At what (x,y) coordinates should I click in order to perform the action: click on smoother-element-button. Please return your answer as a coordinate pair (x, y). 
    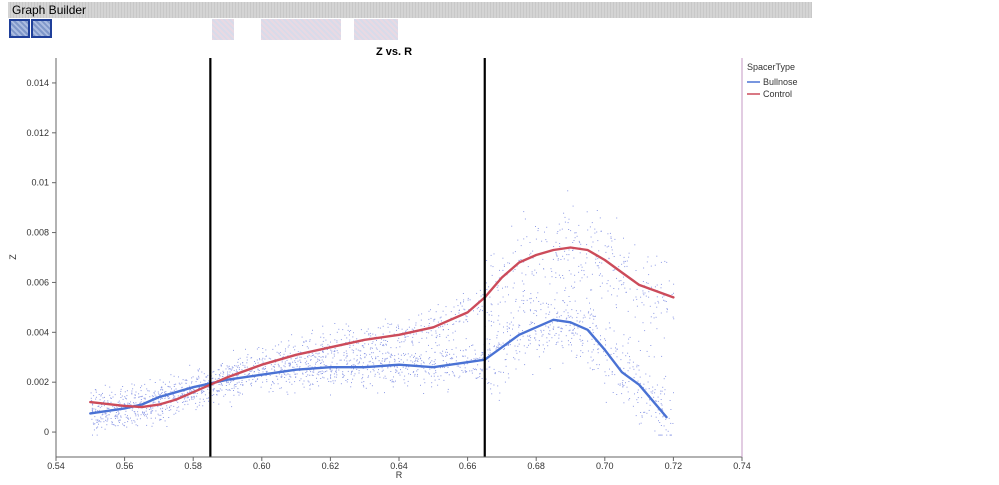
    Looking at the image, I should click on (41, 28).